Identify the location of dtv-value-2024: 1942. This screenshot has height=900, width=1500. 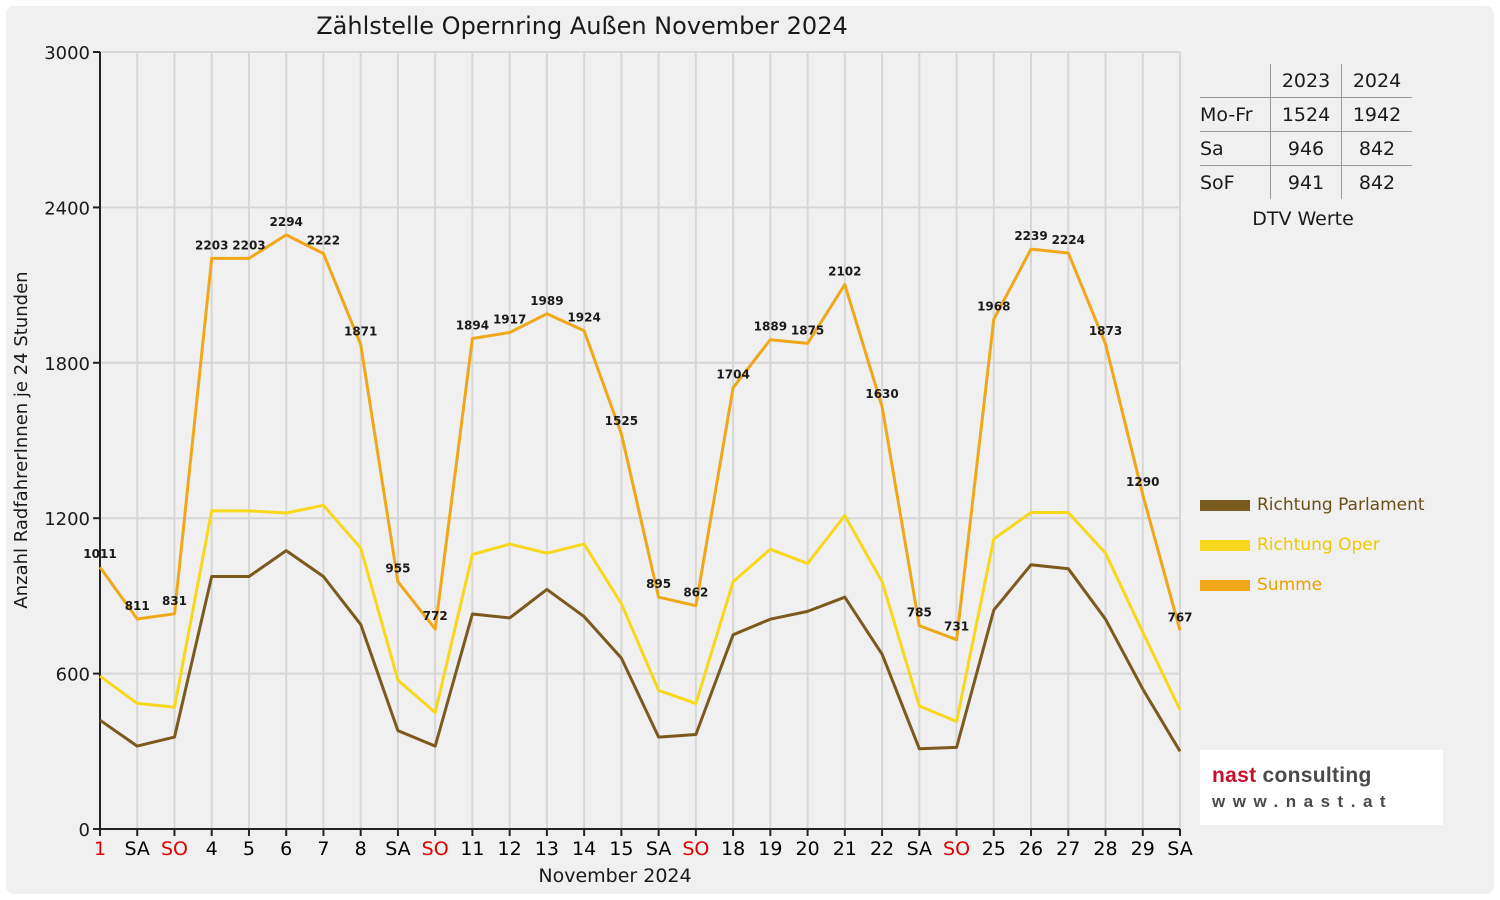
(1376, 114).